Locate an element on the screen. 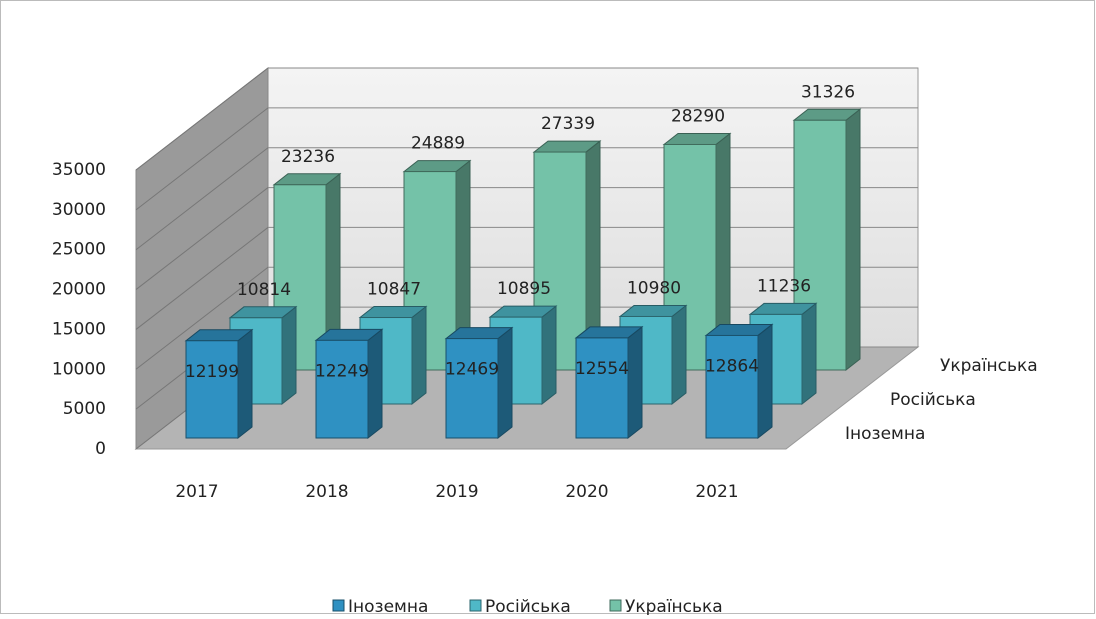 The image size is (1096, 619). data-label: 31326 is located at coordinates (828, 92).